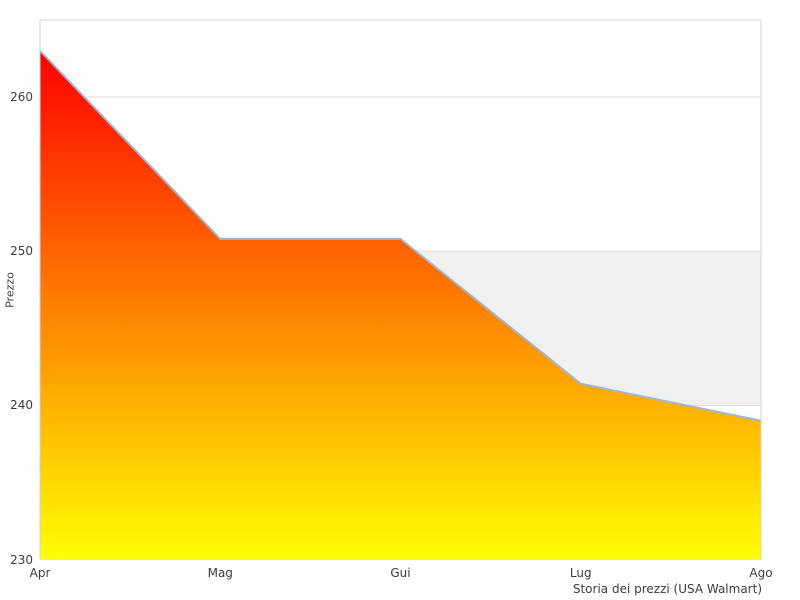 The width and height of the screenshot is (800, 600). What do you see at coordinates (667, 589) in the screenshot?
I see `chart-title: Storia dei prezzi (USA Walmart)` at bounding box center [667, 589].